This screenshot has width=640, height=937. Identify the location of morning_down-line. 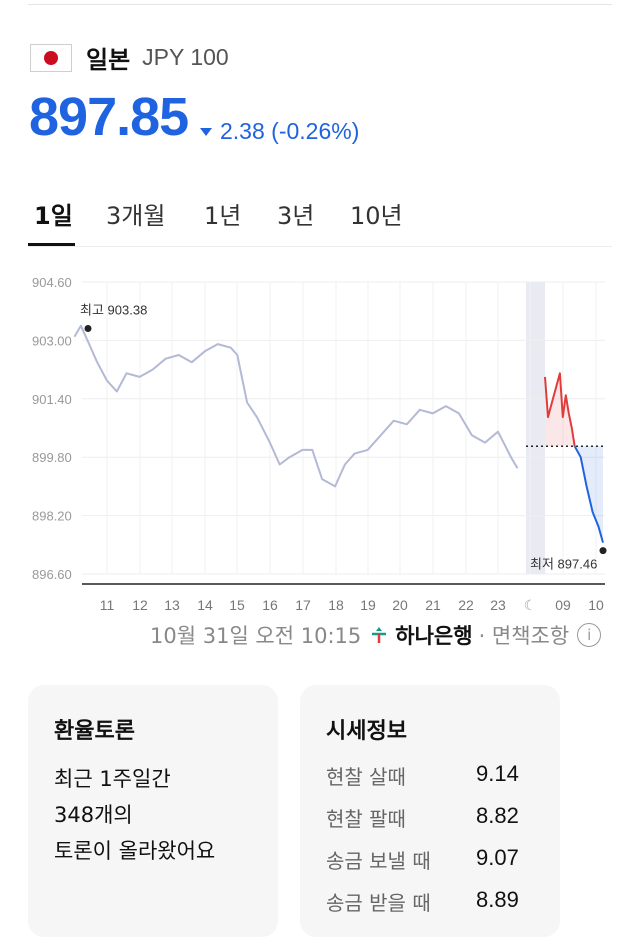
(588, 494).